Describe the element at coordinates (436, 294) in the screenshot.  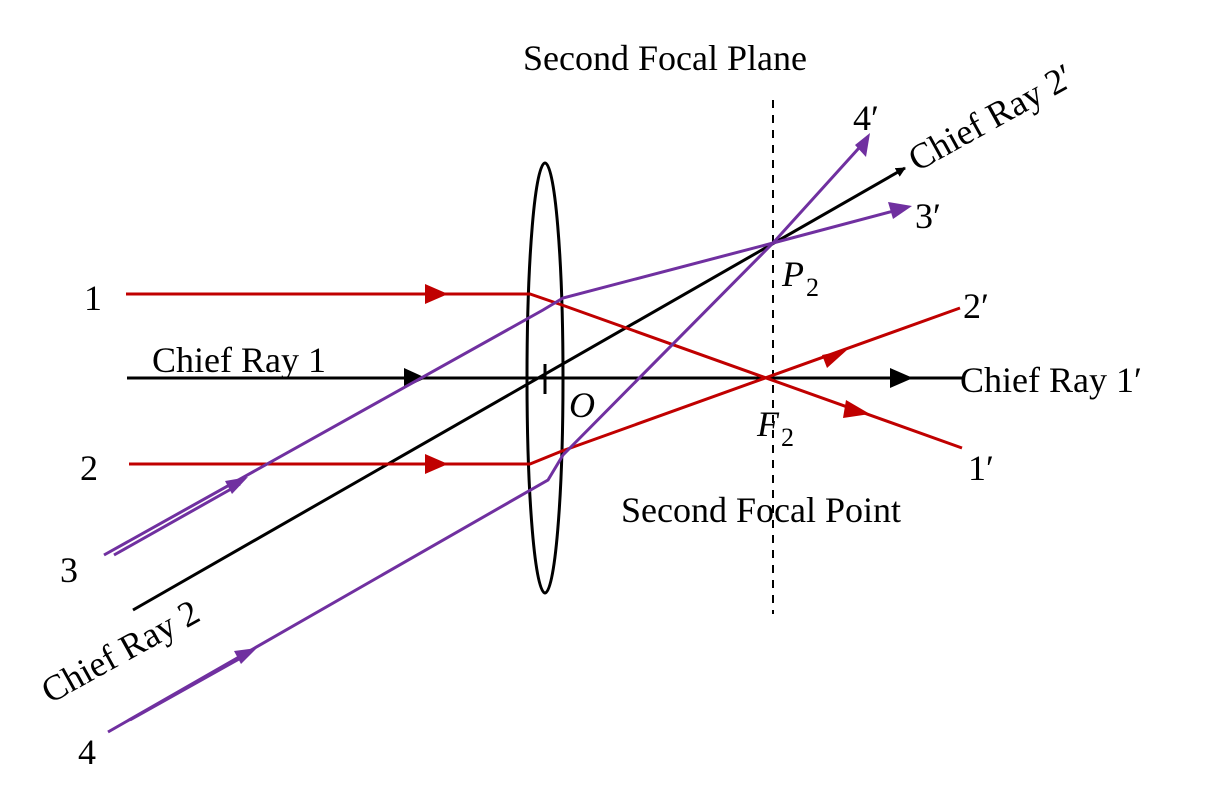
I see `ray-1-arrowhead-icon` at that location.